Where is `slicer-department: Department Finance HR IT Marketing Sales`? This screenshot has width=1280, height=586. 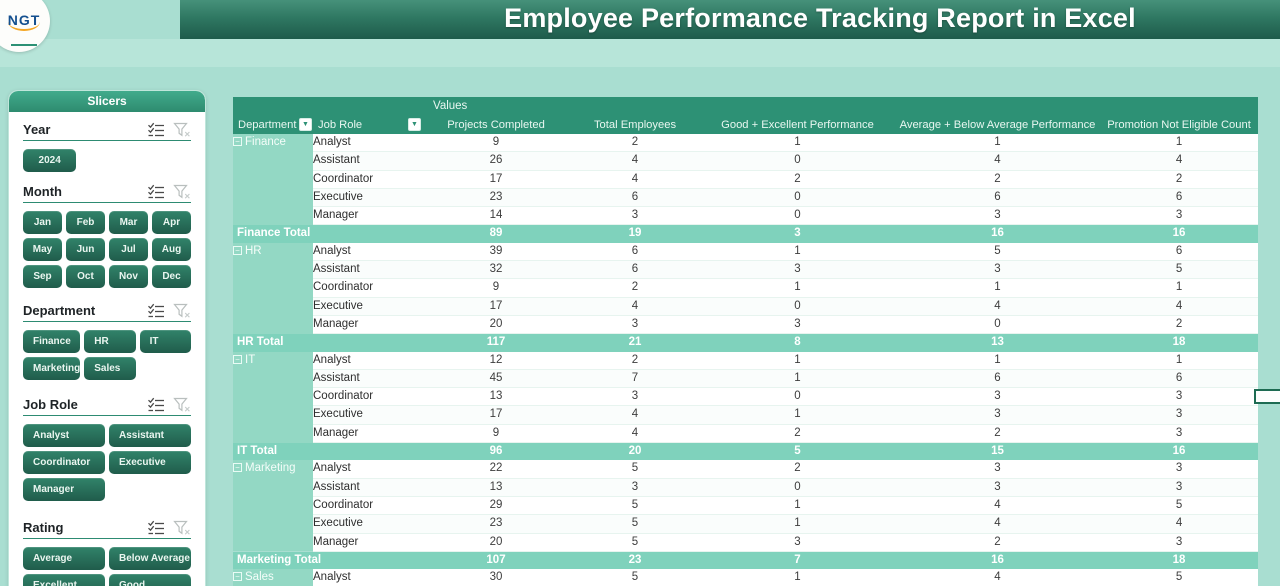 slicer-department: Department Finance HR IT Marketing Sales is located at coordinates (107, 341).